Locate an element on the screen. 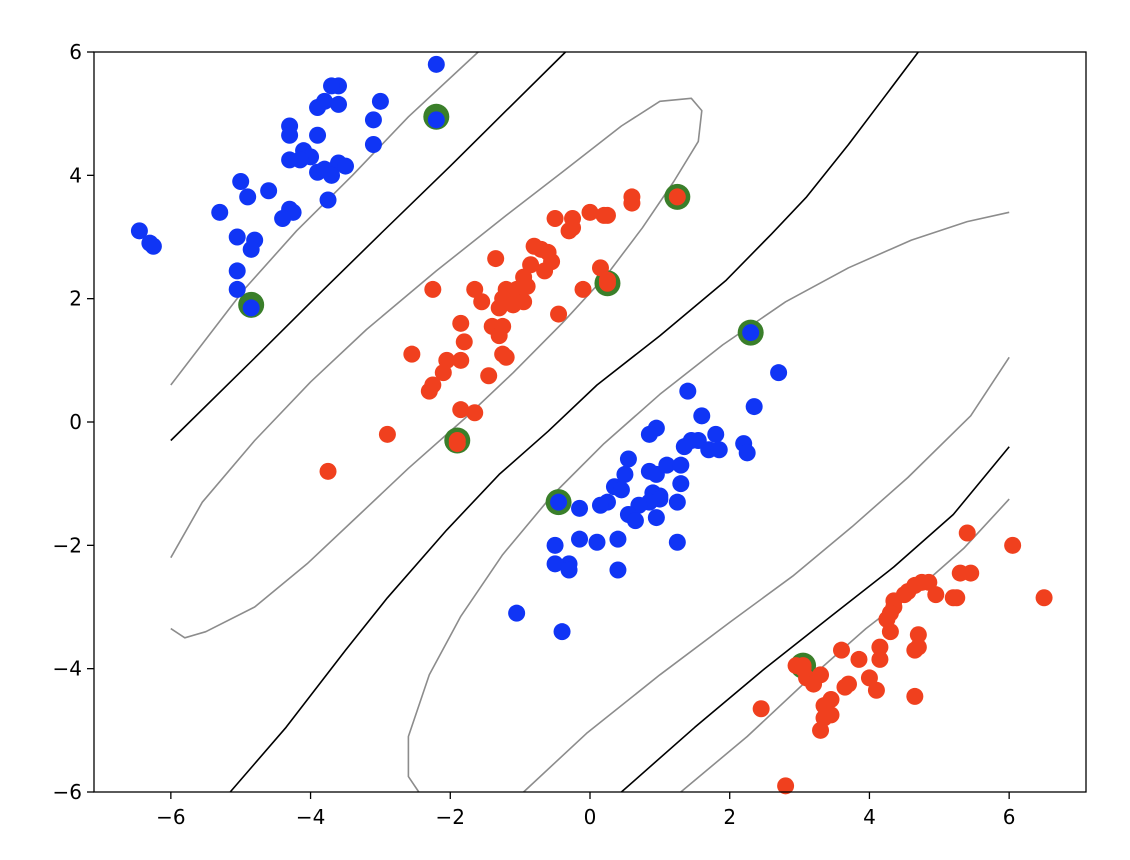 The width and height of the screenshot is (1130, 860). y-tick-label: 4 is located at coordinates (75, 175).